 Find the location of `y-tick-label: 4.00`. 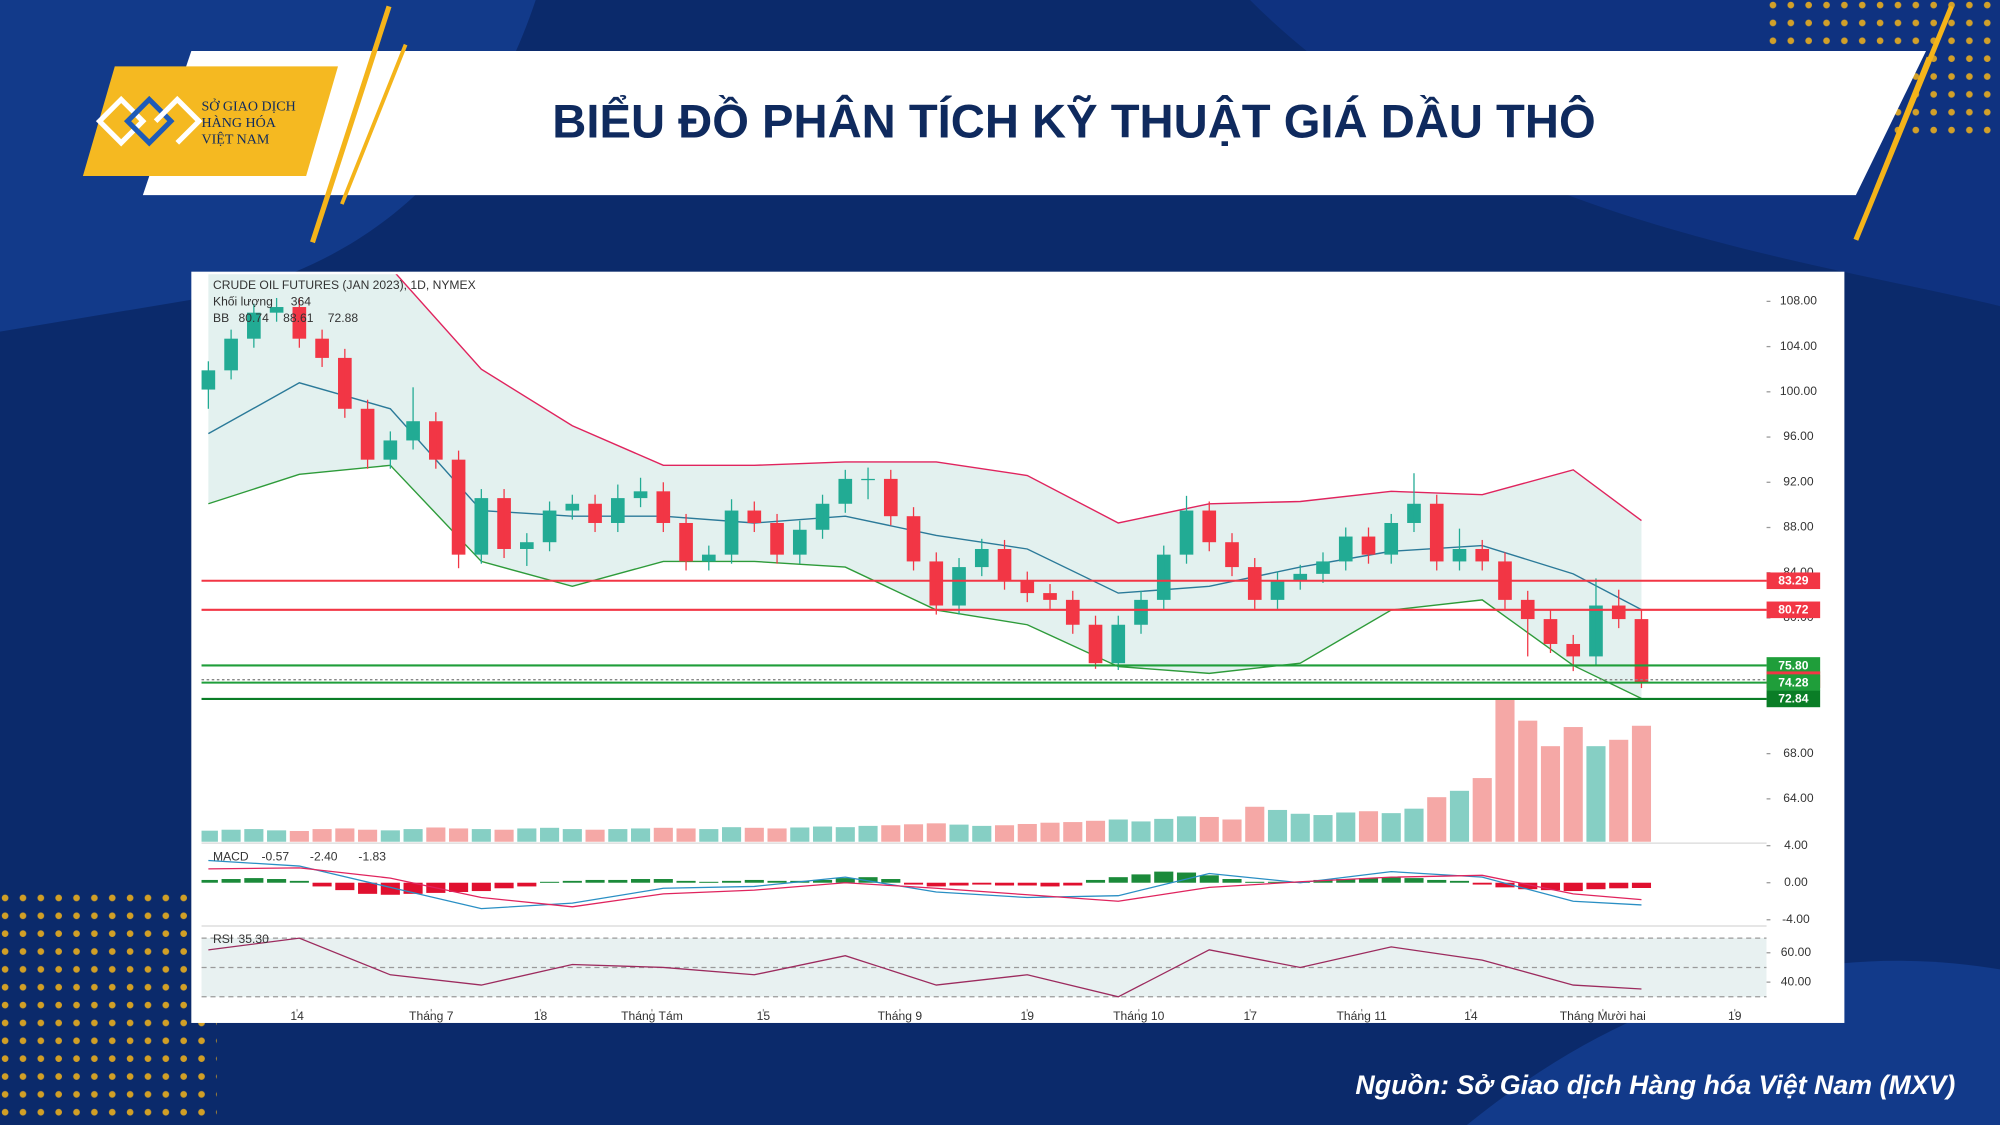

y-tick-label: 4.00 is located at coordinates (1796, 845).